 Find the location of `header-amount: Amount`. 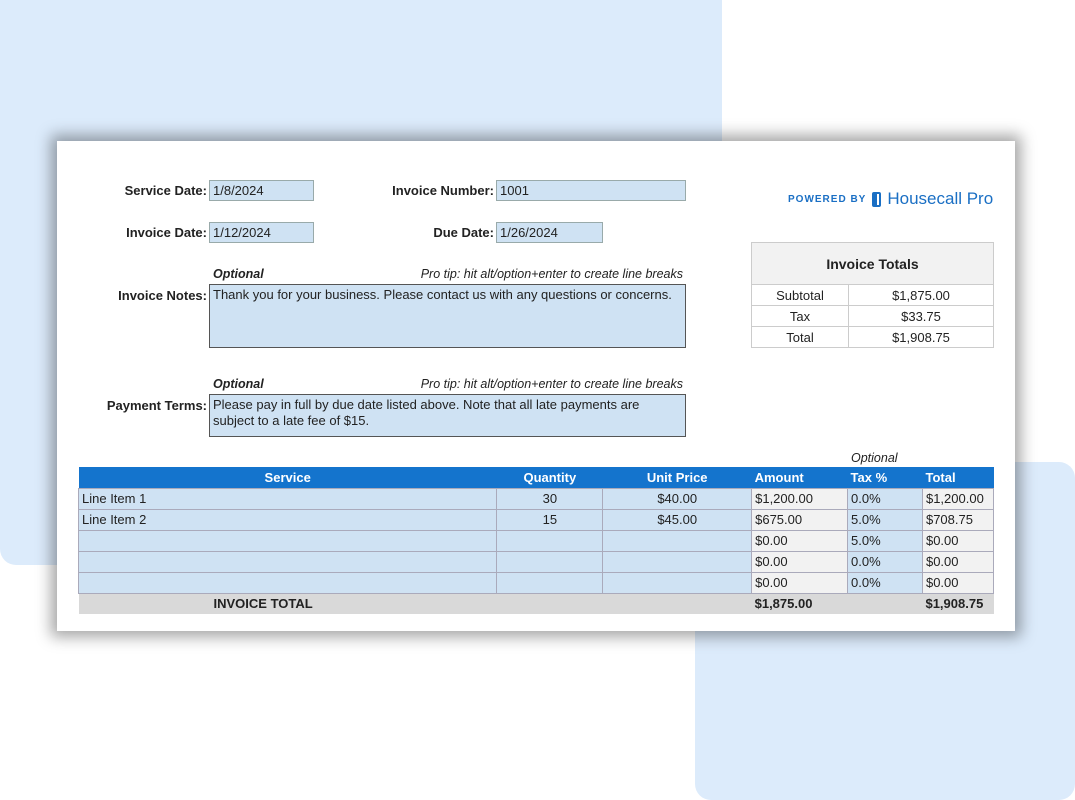

header-amount: Amount is located at coordinates (799, 477).